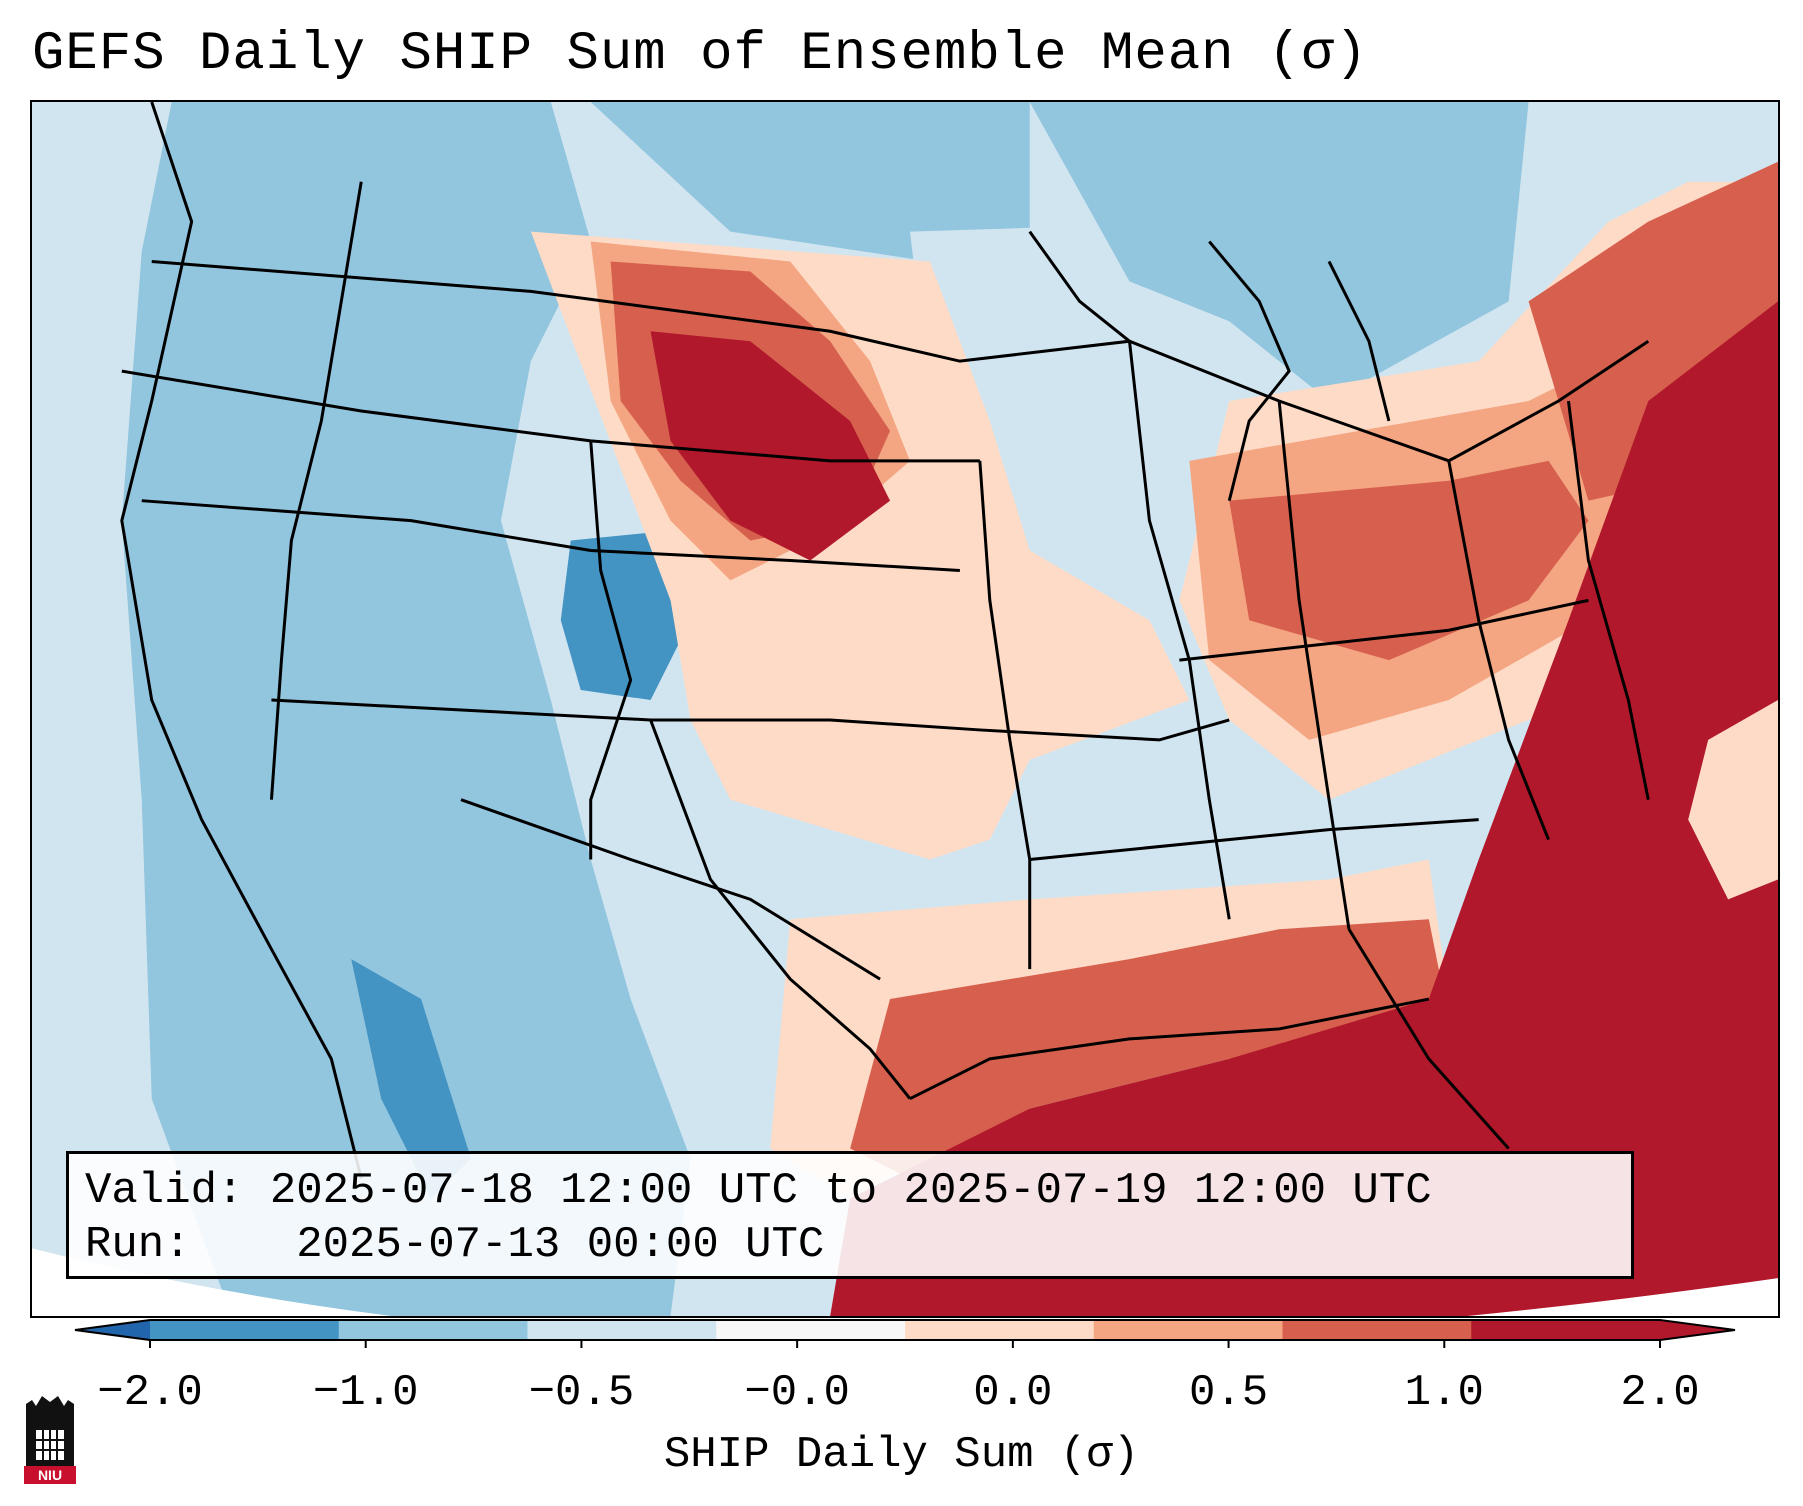  I want to click on dakota-deep-red, so click(770, 446).